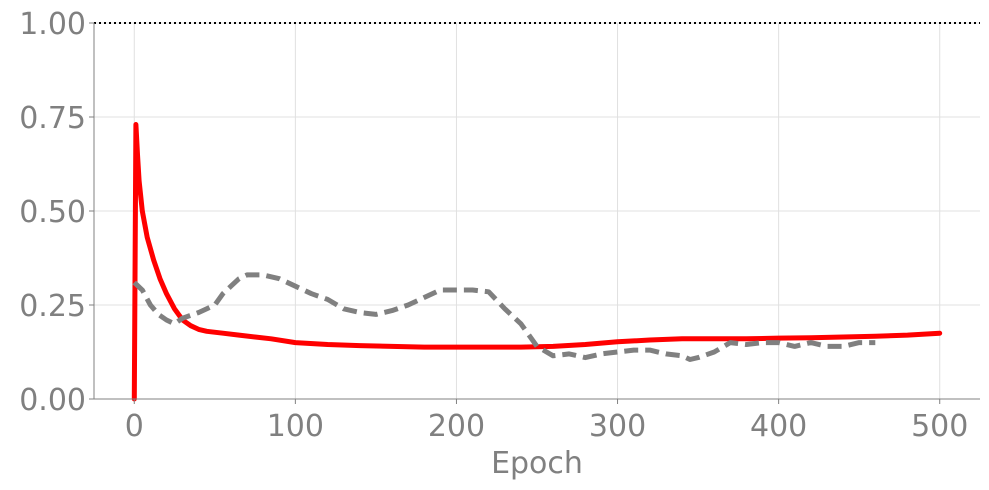 Image resolution: width=989 pixels, height=490 pixels. What do you see at coordinates (939, 426) in the screenshot?
I see `x-tick-label-5: 500` at bounding box center [939, 426].